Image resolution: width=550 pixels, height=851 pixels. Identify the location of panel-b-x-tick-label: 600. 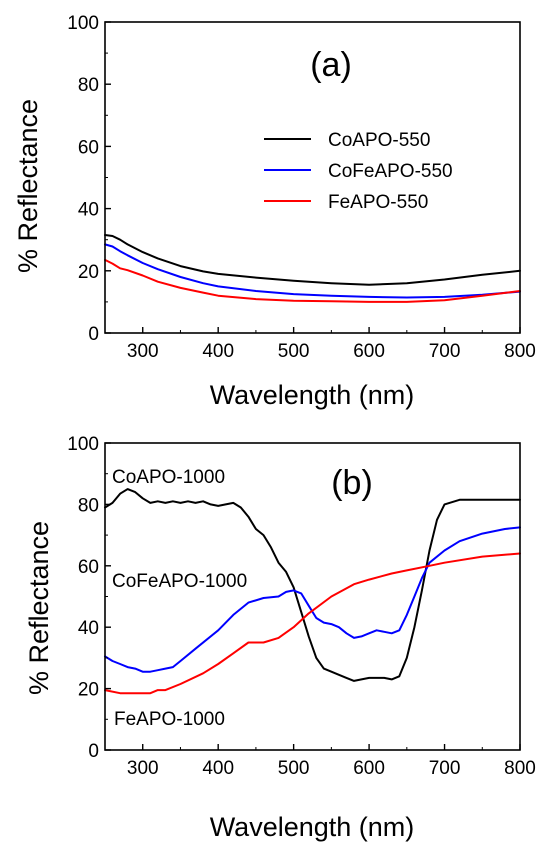
(369, 768).